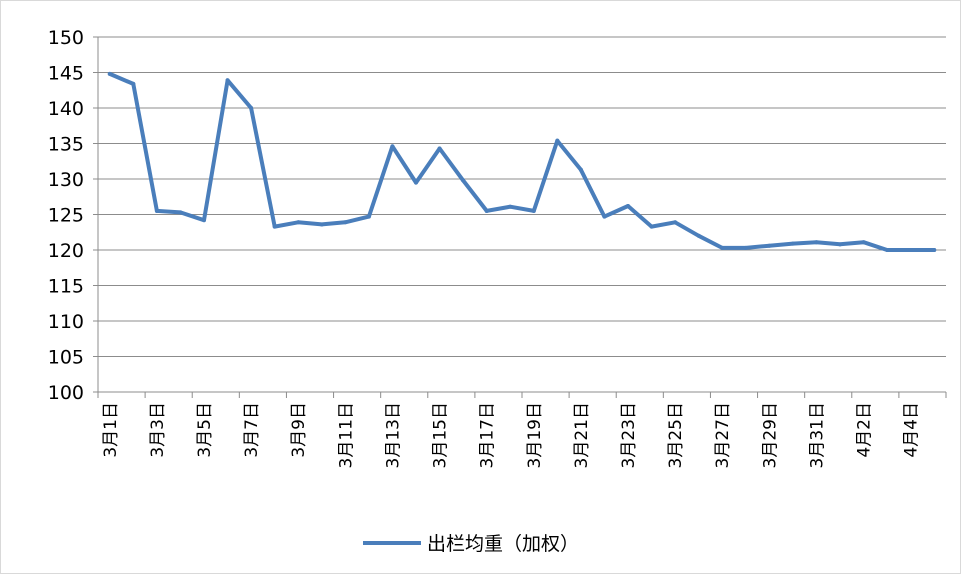 The image size is (961, 579). I want to click on x-tick-label: 3月23日, so click(629, 435).